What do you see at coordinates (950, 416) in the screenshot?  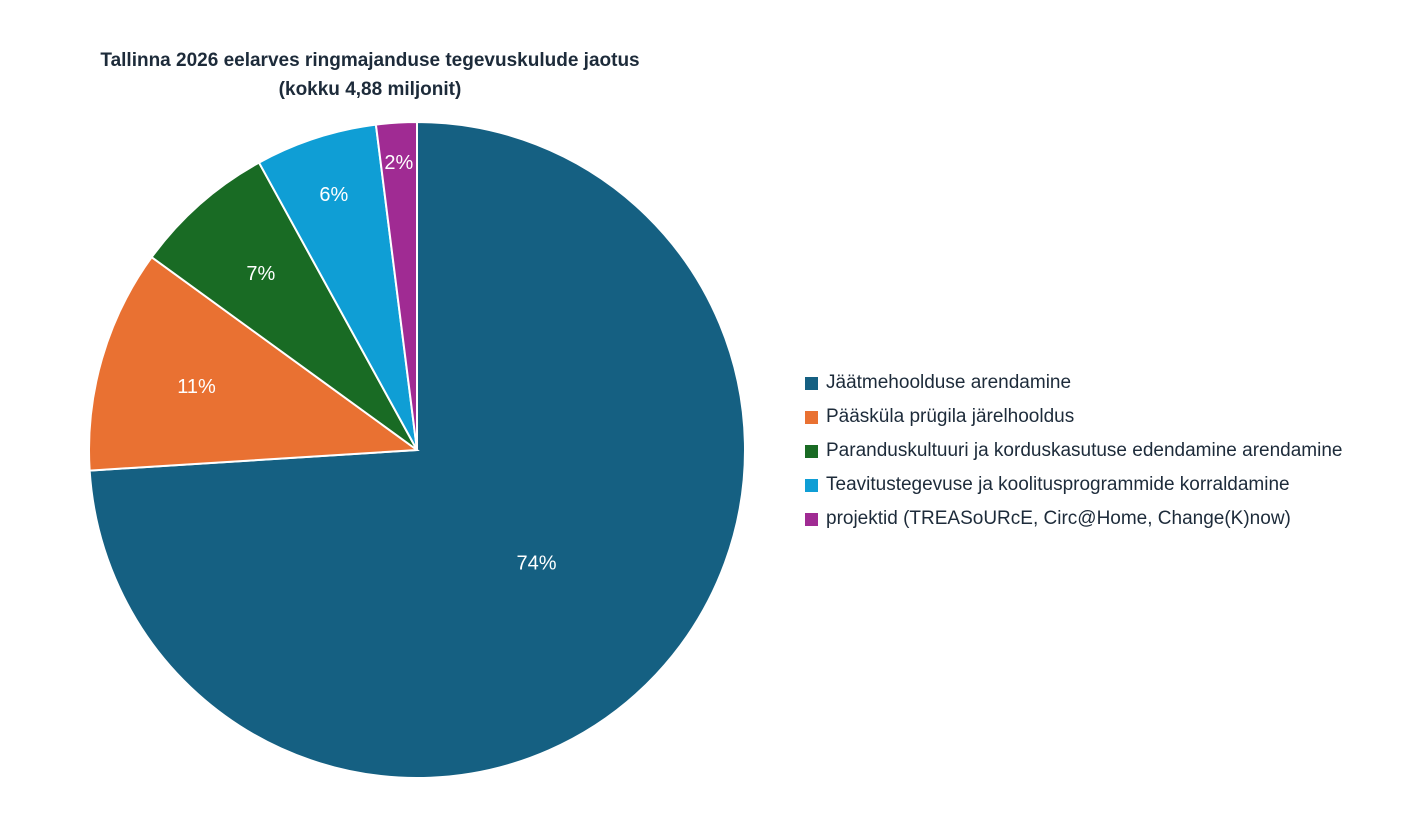 I see `legend-label: Pääsküla prügila järelhooldus` at bounding box center [950, 416].